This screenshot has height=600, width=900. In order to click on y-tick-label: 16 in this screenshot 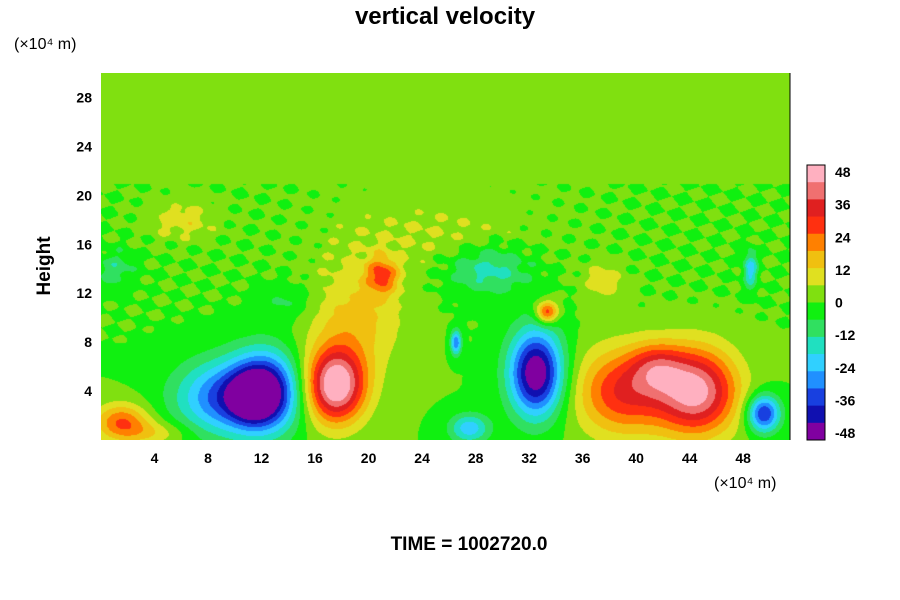, I will do `click(84, 244)`.